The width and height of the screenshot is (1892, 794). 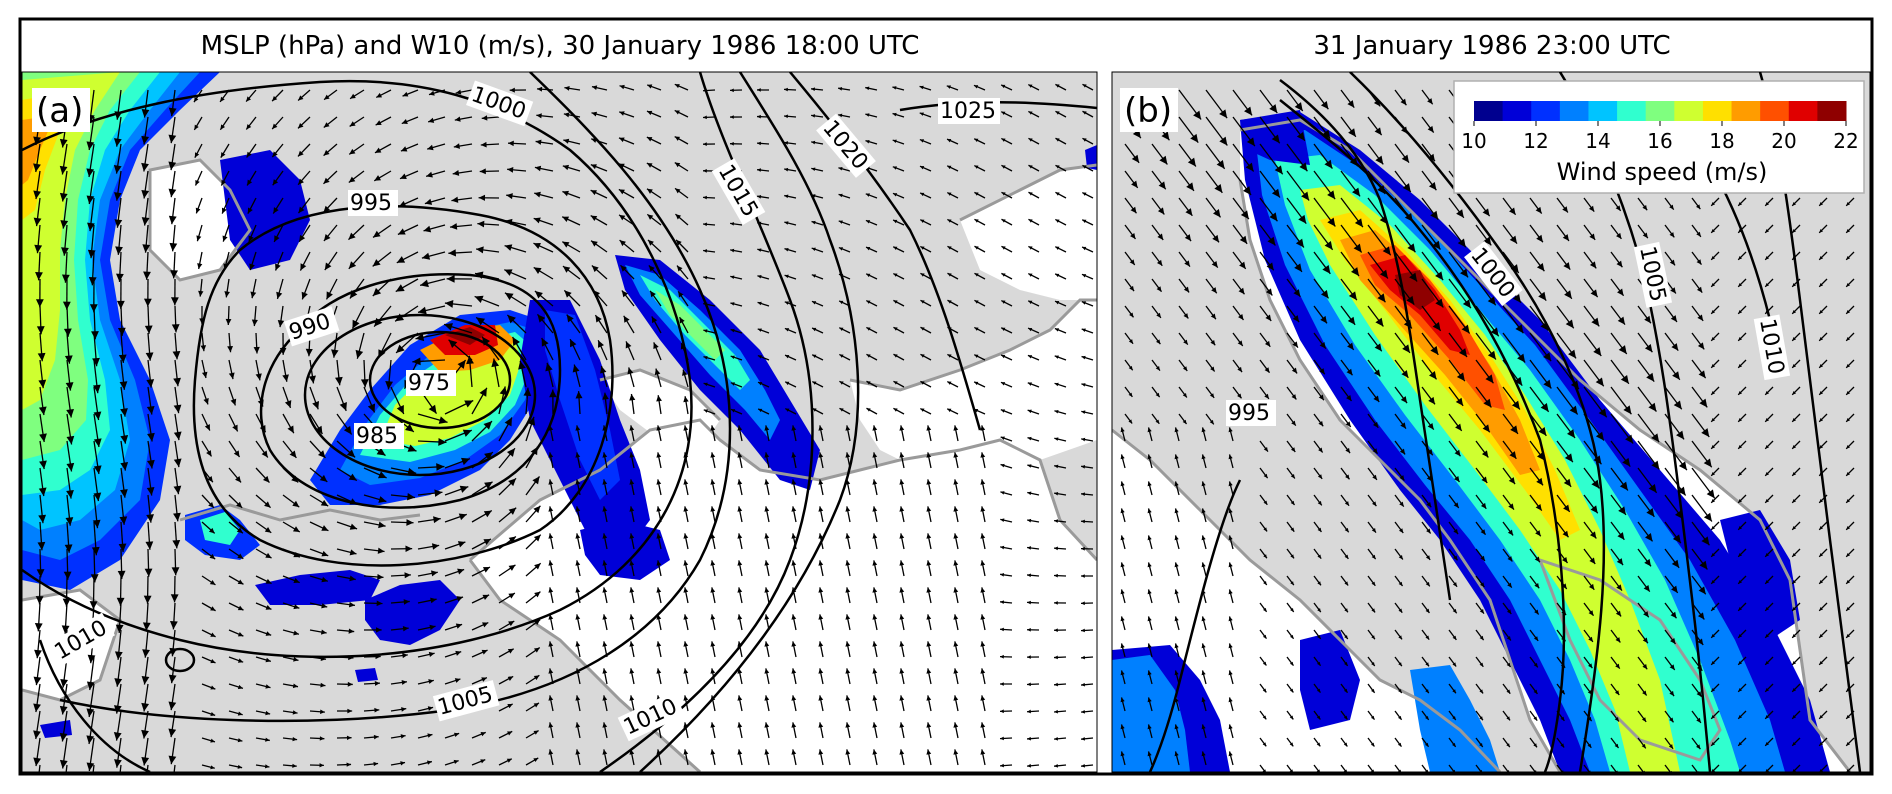 What do you see at coordinates (1721, 141) in the screenshot?
I see `colorbar-tick-label: 18` at bounding box center [1721, 141].